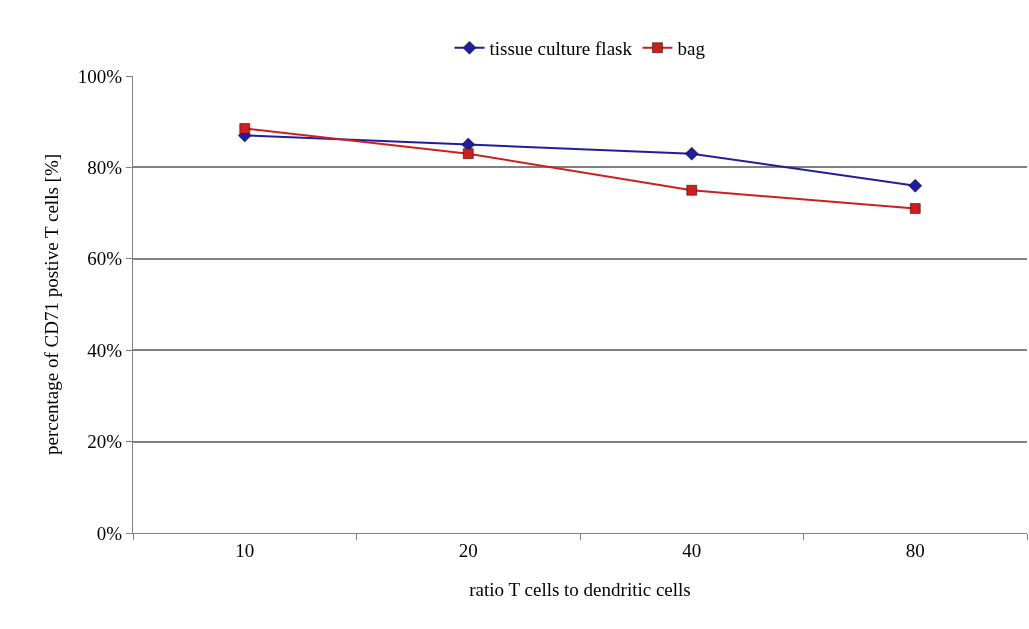 This screenshot has width=1029, height=629. Describe the element at coordinates (109, 533) in the screenshot. I see `y-tick-label: 0%` at that location.